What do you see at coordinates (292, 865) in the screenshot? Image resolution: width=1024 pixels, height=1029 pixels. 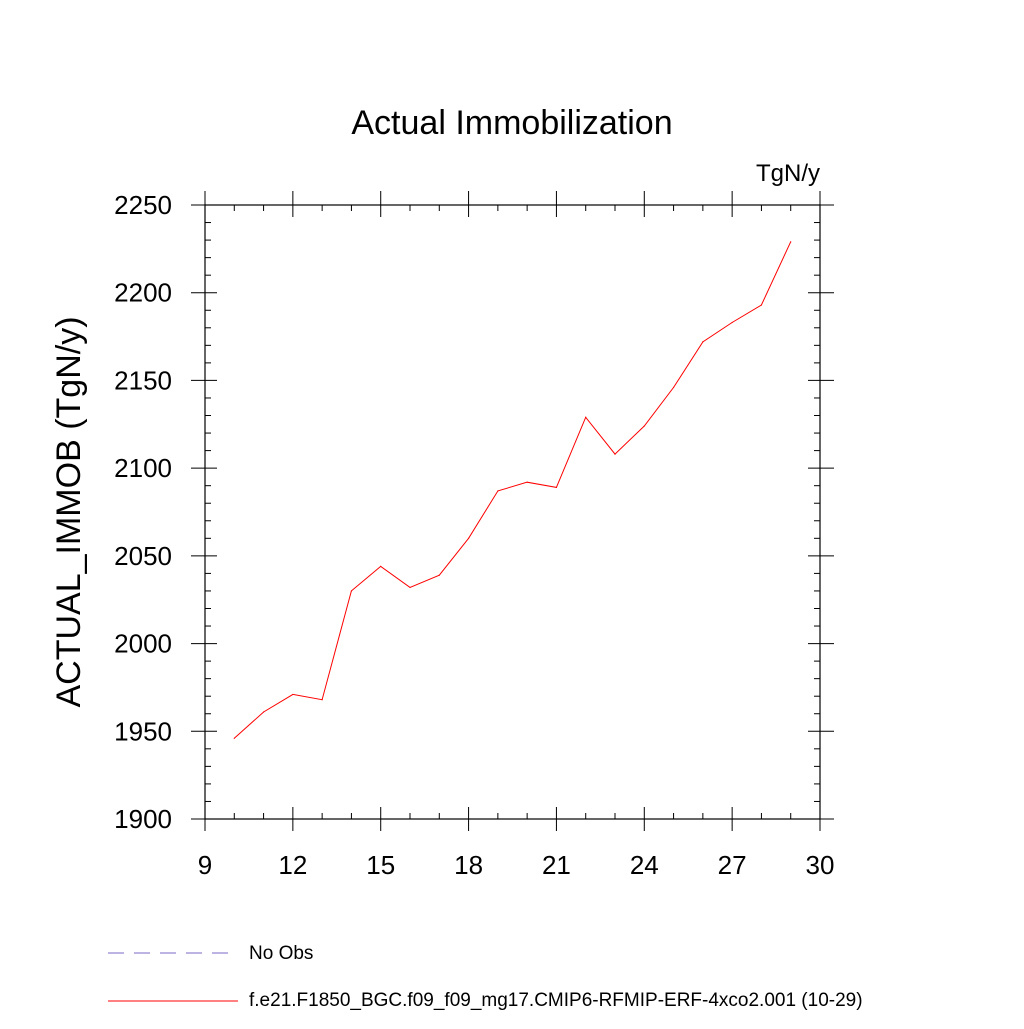 I see `x-tick-label: 12` at bounding box center [292, 865].